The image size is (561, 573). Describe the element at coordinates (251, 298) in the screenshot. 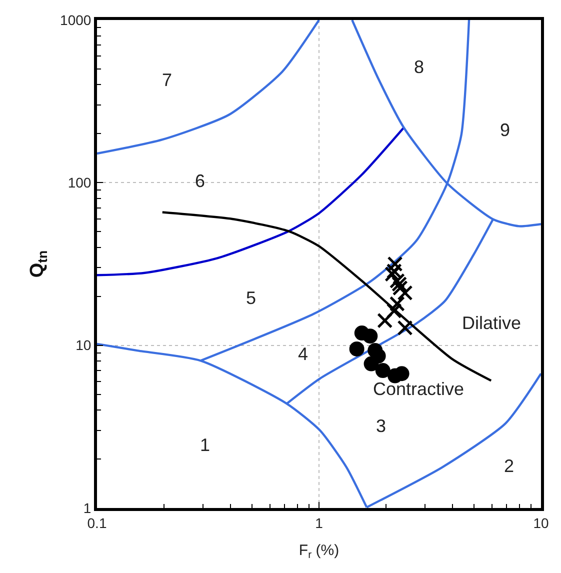

I see `annotation: 5` at that location.